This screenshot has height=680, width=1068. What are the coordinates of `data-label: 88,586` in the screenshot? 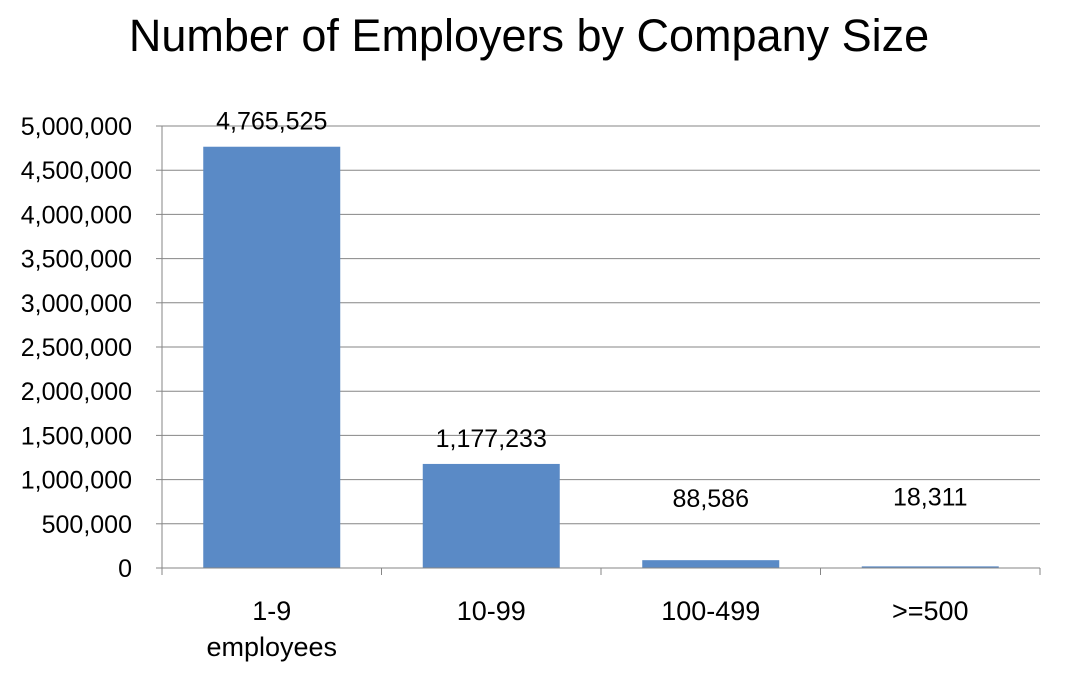 It's located at (711, 499).